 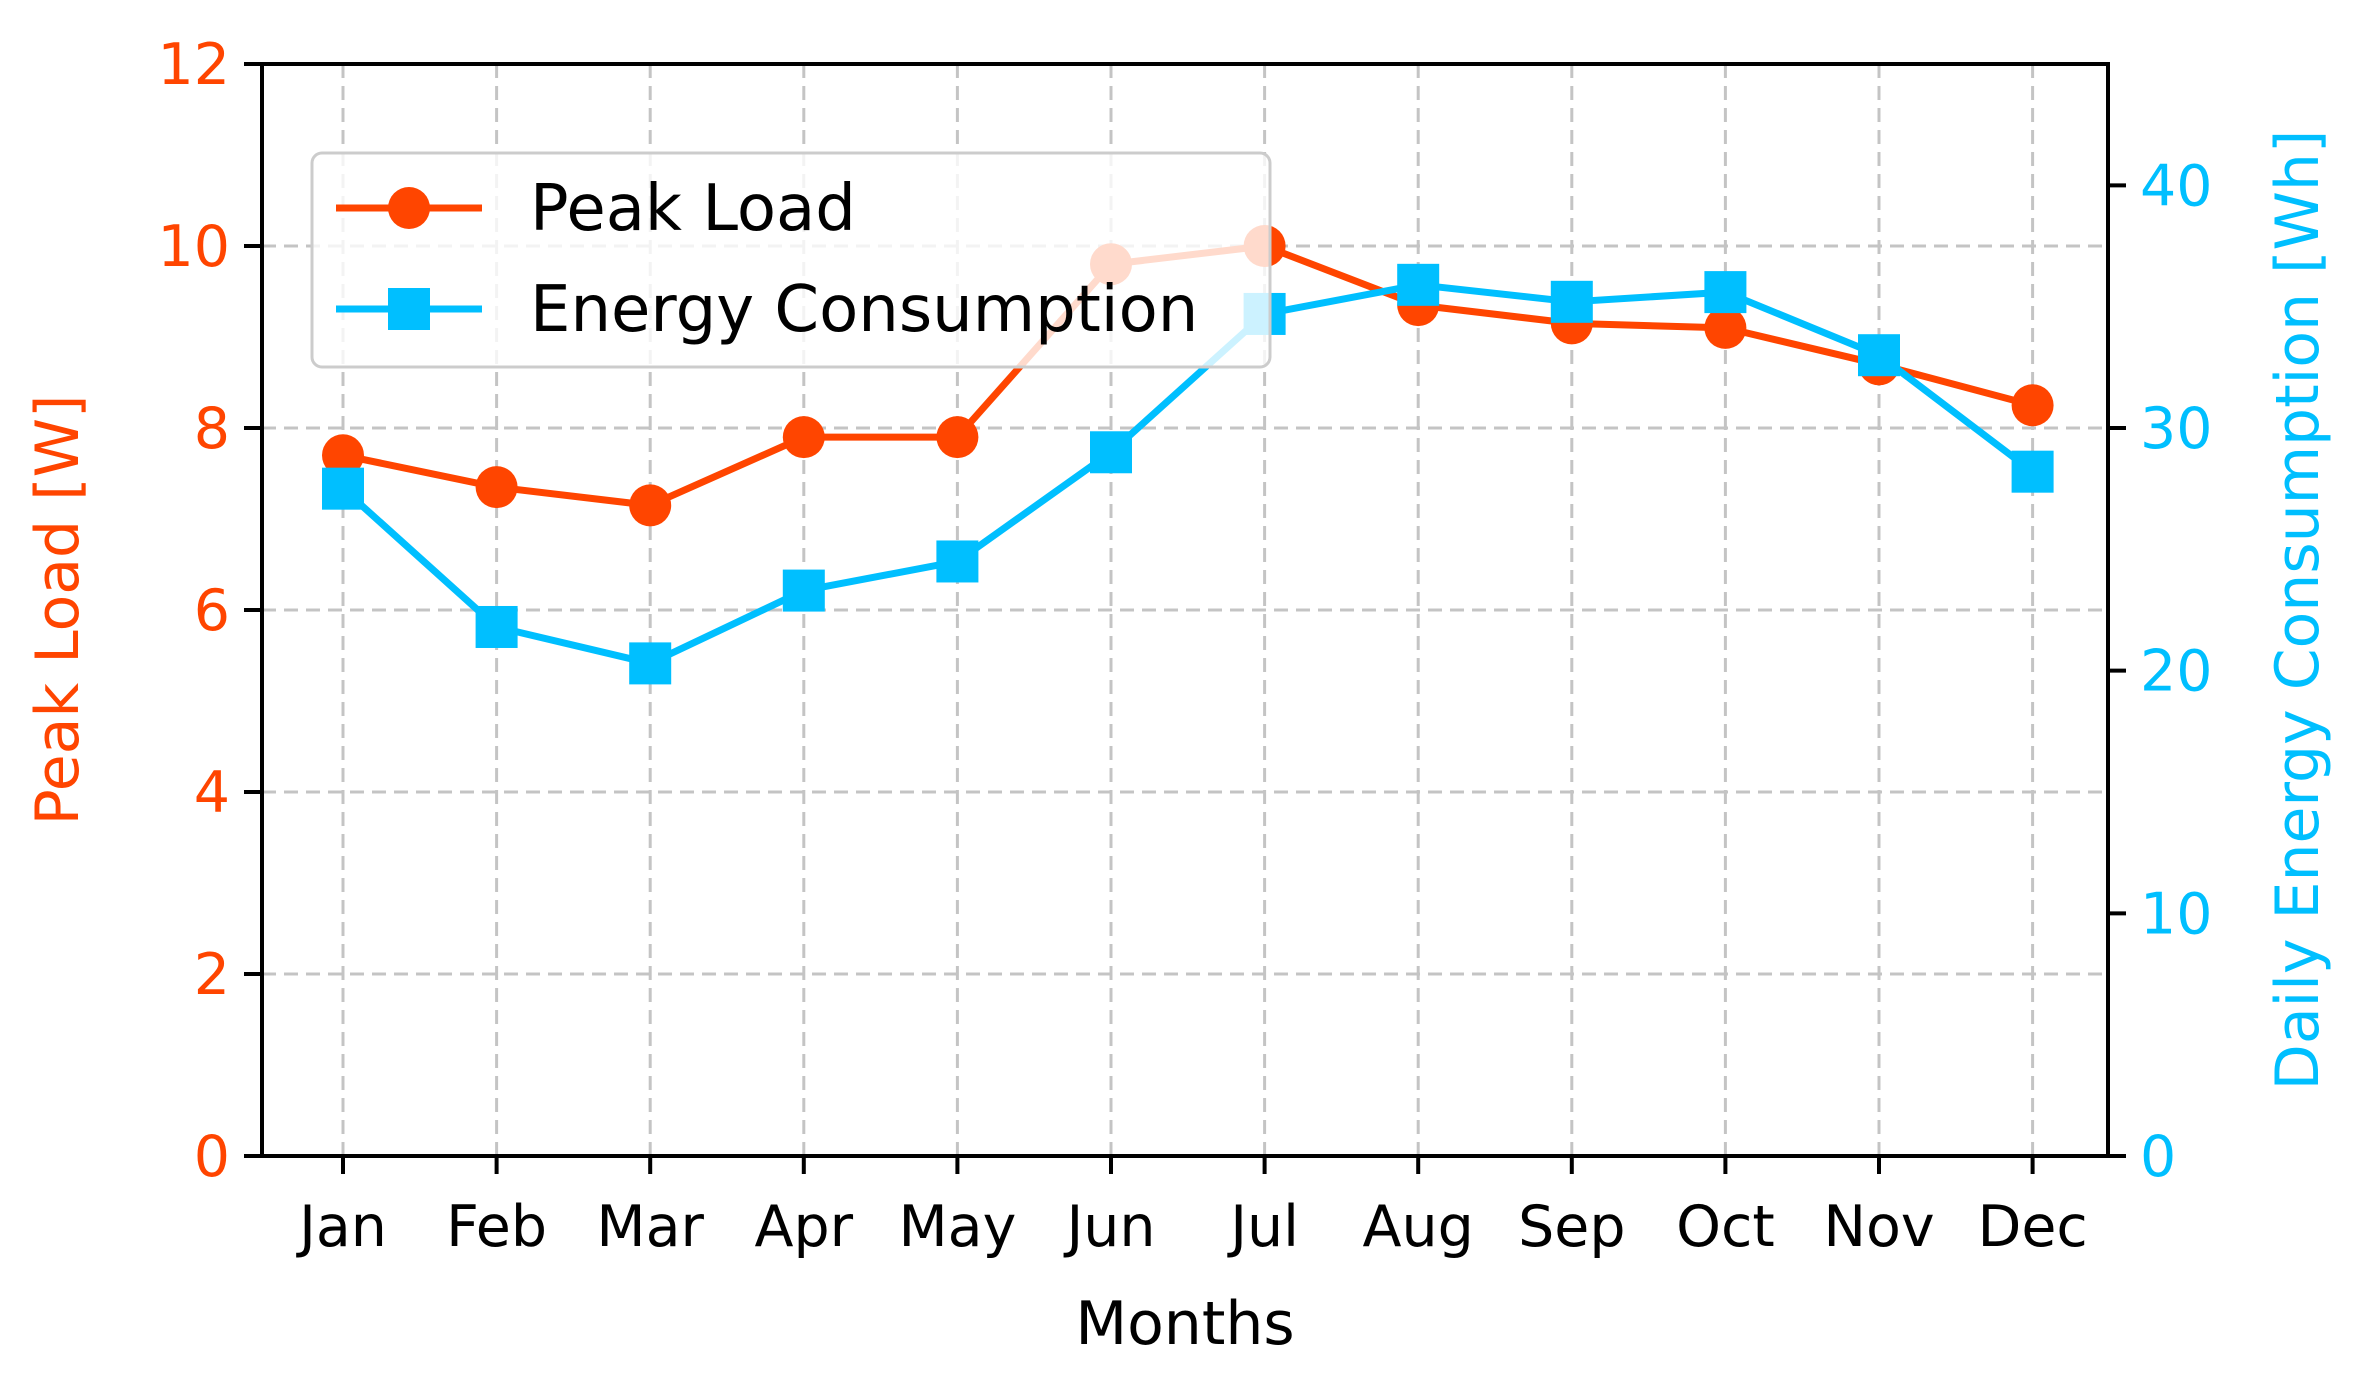 What do you see at coordinates (803, 1227) in the screenshot?
I see `x-tick-label: Apr` at bounding box center [803, 1227].